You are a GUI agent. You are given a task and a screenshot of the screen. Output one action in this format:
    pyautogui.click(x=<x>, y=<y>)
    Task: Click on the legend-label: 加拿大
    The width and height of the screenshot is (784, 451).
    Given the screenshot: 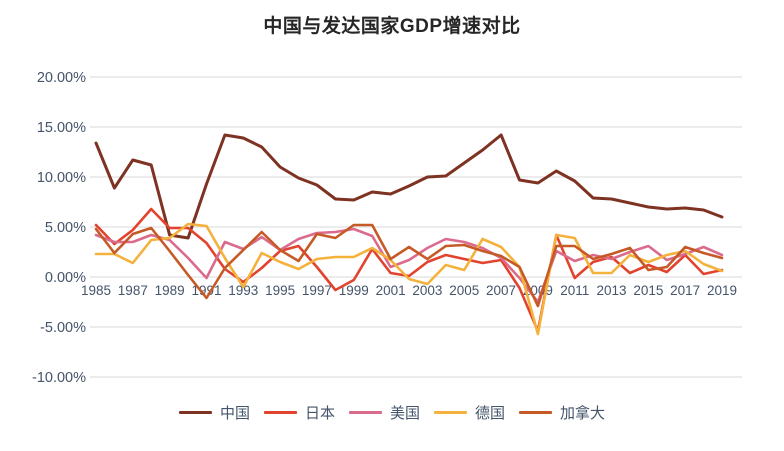 What is the action you would take?
    pyautogui.click(x=583, y=413)
    